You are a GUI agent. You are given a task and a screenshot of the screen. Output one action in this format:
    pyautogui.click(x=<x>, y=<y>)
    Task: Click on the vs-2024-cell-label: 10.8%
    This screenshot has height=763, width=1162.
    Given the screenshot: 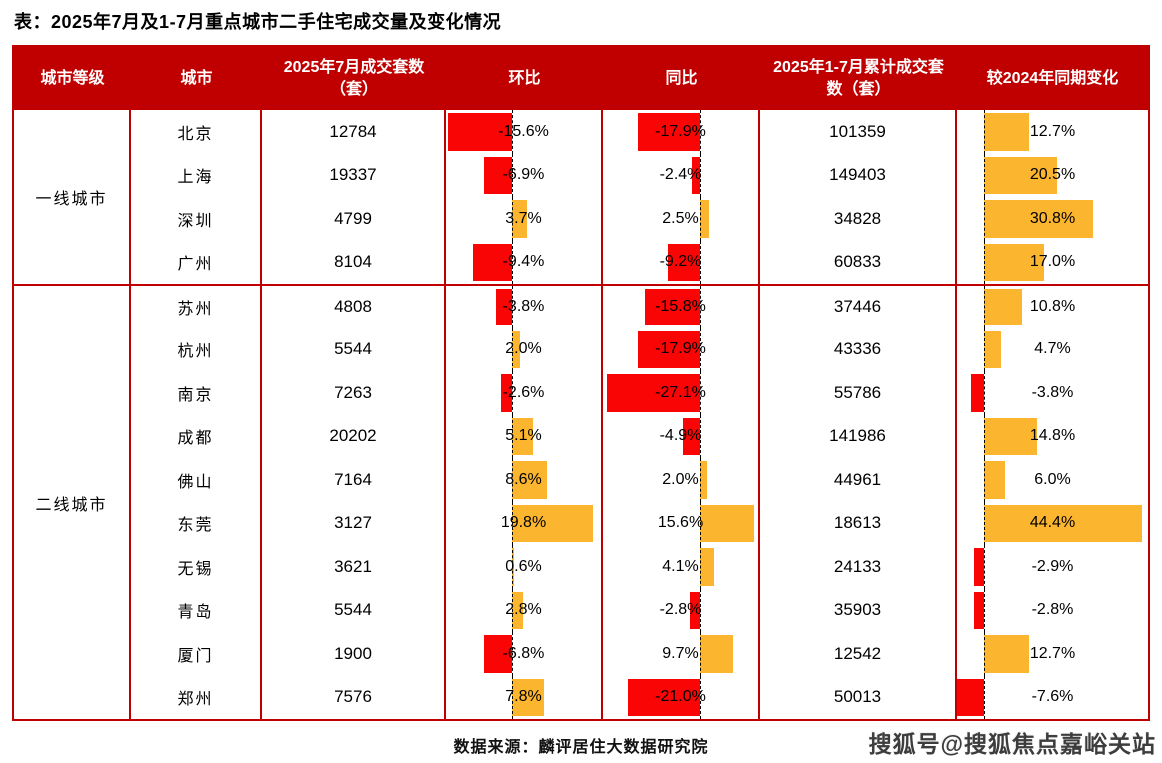 What is the action you would take?
    pyautogui.click(x=1052, y=306)
    